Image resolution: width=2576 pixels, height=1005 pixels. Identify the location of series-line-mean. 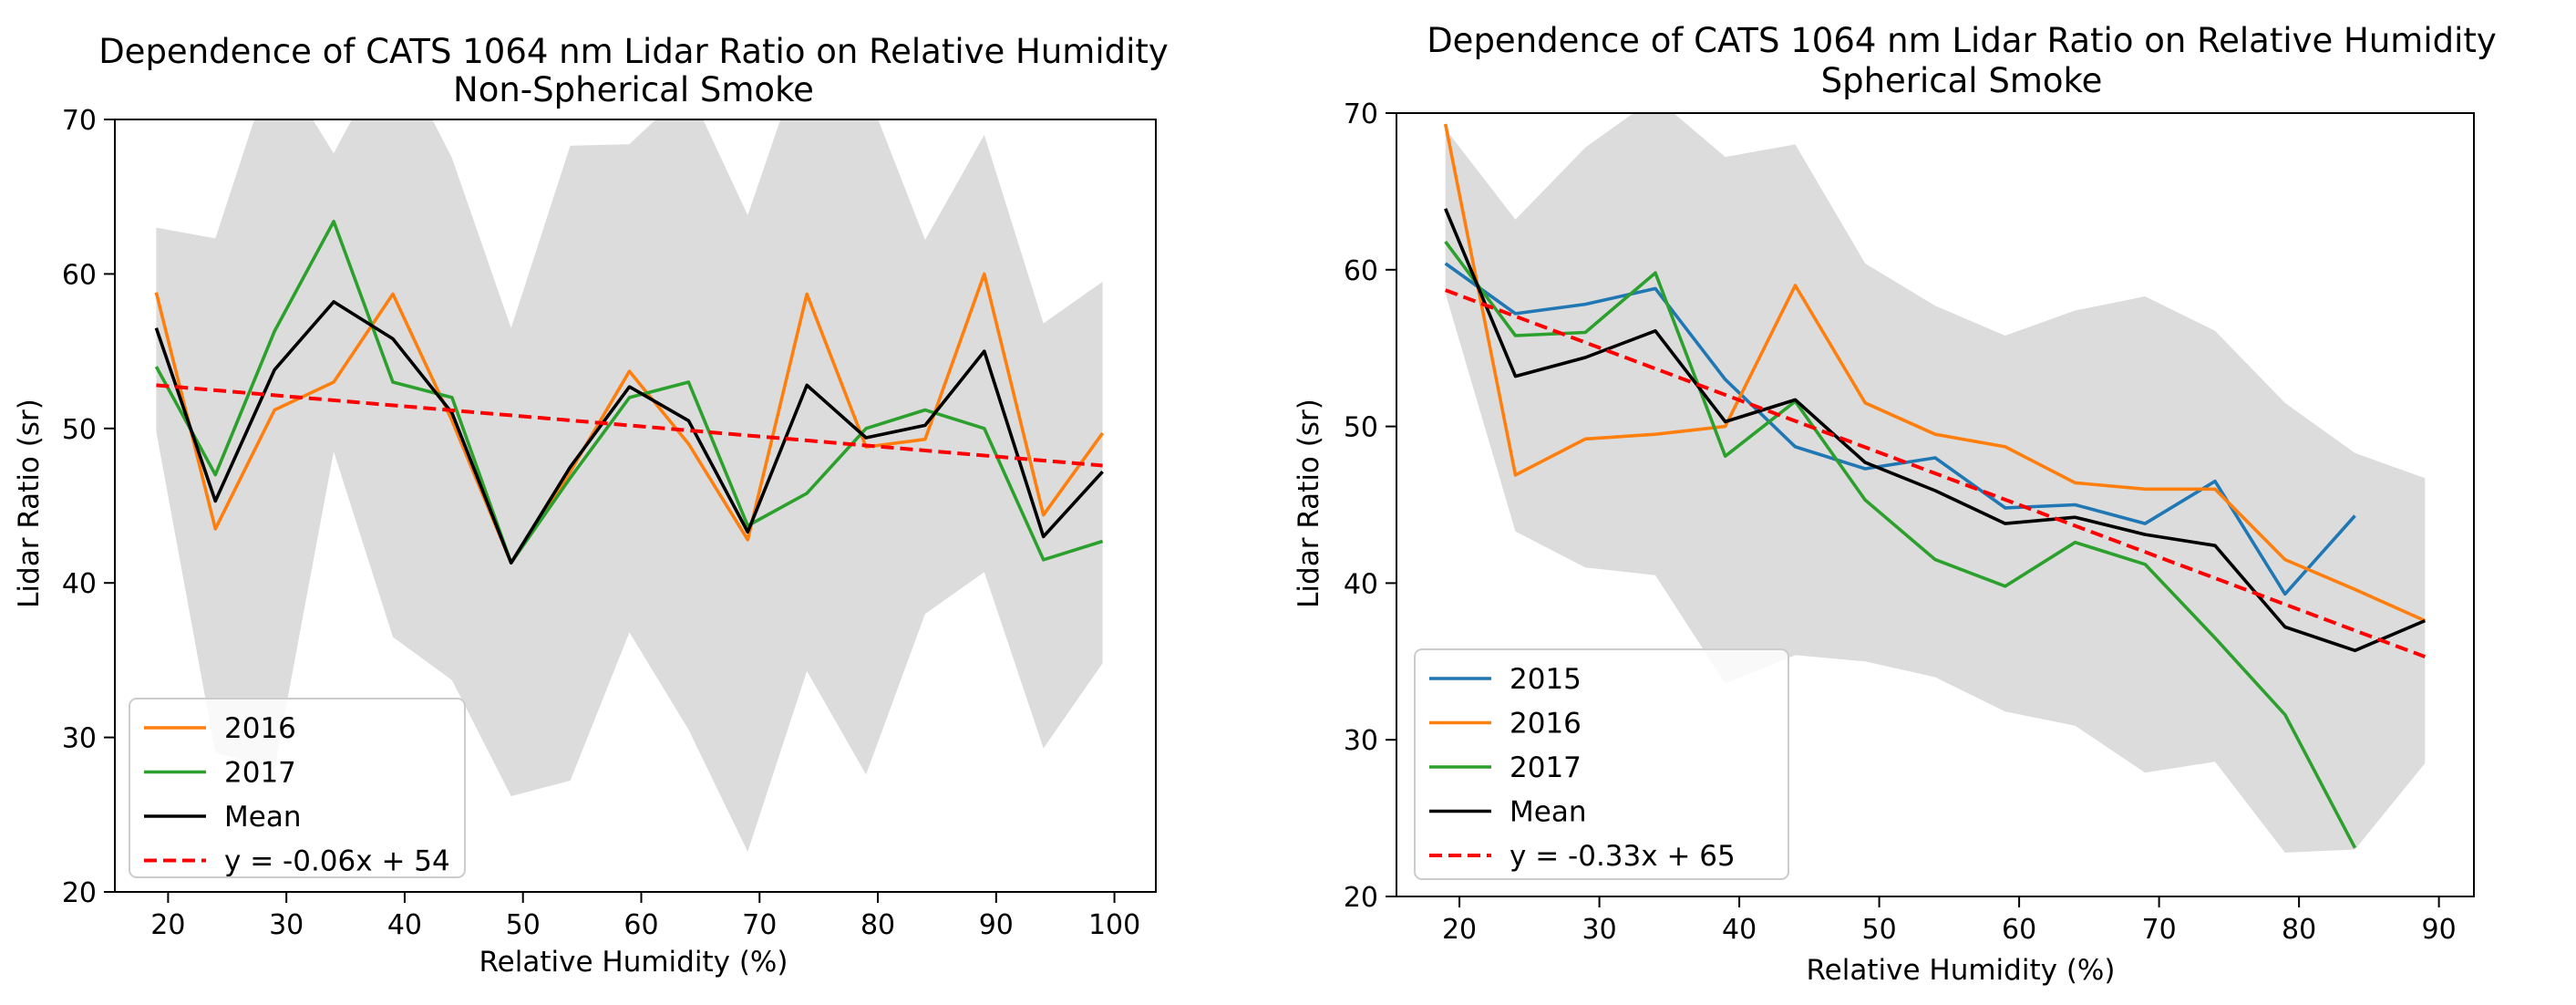
(629, 433).